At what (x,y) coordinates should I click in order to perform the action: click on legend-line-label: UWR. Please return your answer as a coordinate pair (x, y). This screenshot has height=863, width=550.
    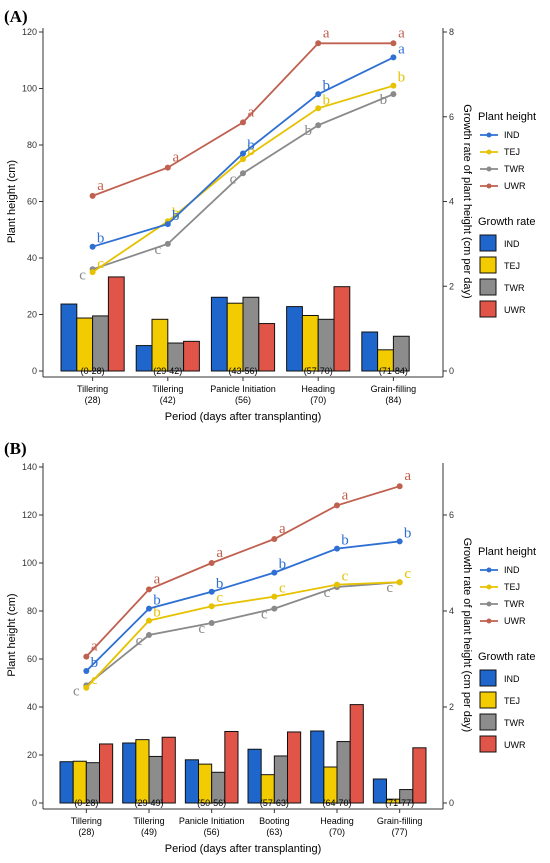
    Looking at the image, I should click on (515, 186).